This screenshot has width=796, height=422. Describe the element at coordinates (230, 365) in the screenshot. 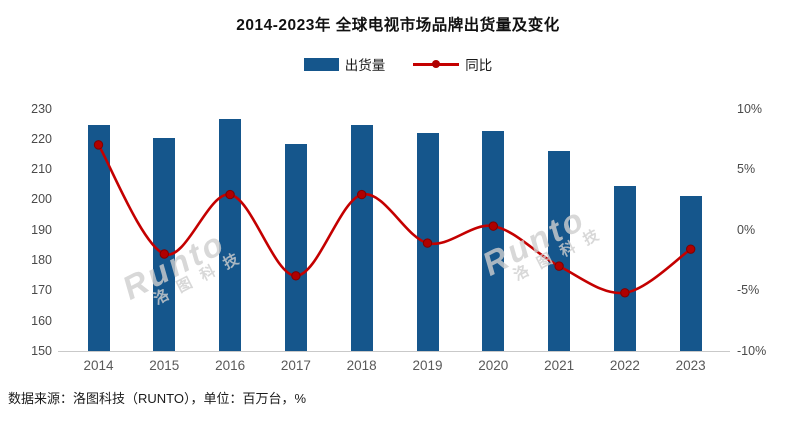

I see `x-axis-label-2016: 2016` at that location.